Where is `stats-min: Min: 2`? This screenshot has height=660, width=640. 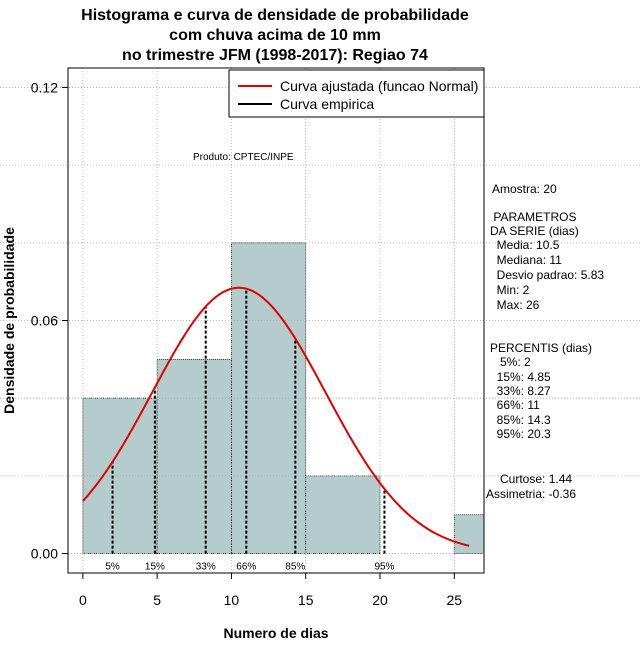
stats-min: Min: 2 is located at coordinates (510, 290).